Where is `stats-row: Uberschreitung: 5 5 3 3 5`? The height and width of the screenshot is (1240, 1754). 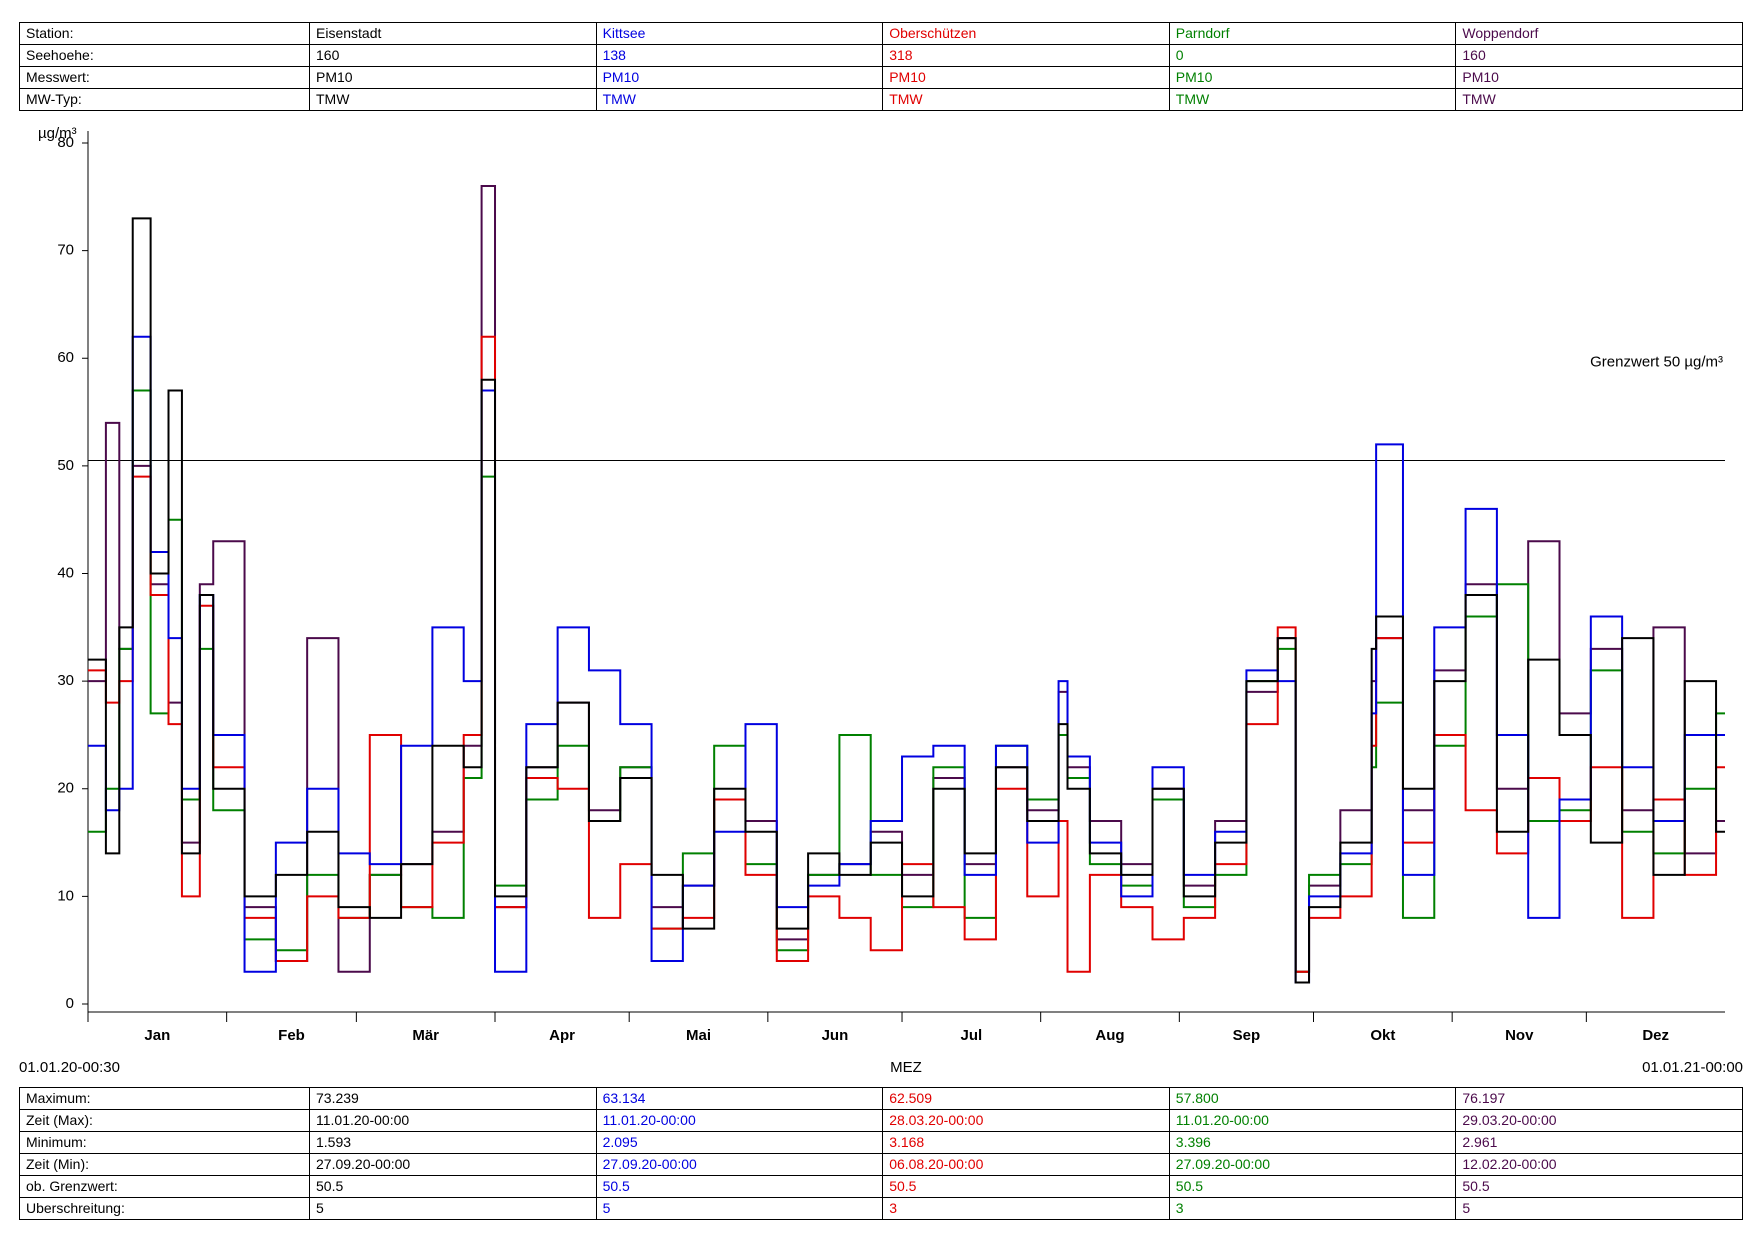 stats-row: Uberschreitung: 5 5 3 3 5 is located at coordinates (881, 1208).